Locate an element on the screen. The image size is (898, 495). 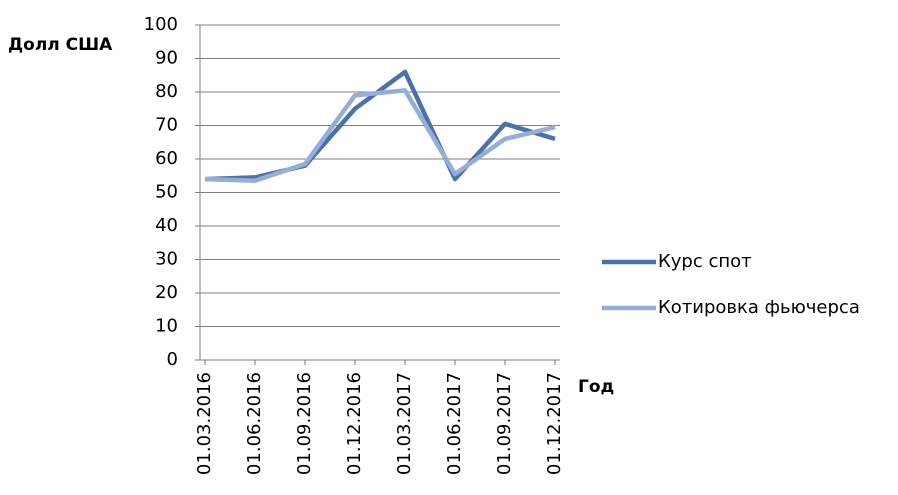
x-tick-label: 01.12.2016 is located at coordinates (354, 423).